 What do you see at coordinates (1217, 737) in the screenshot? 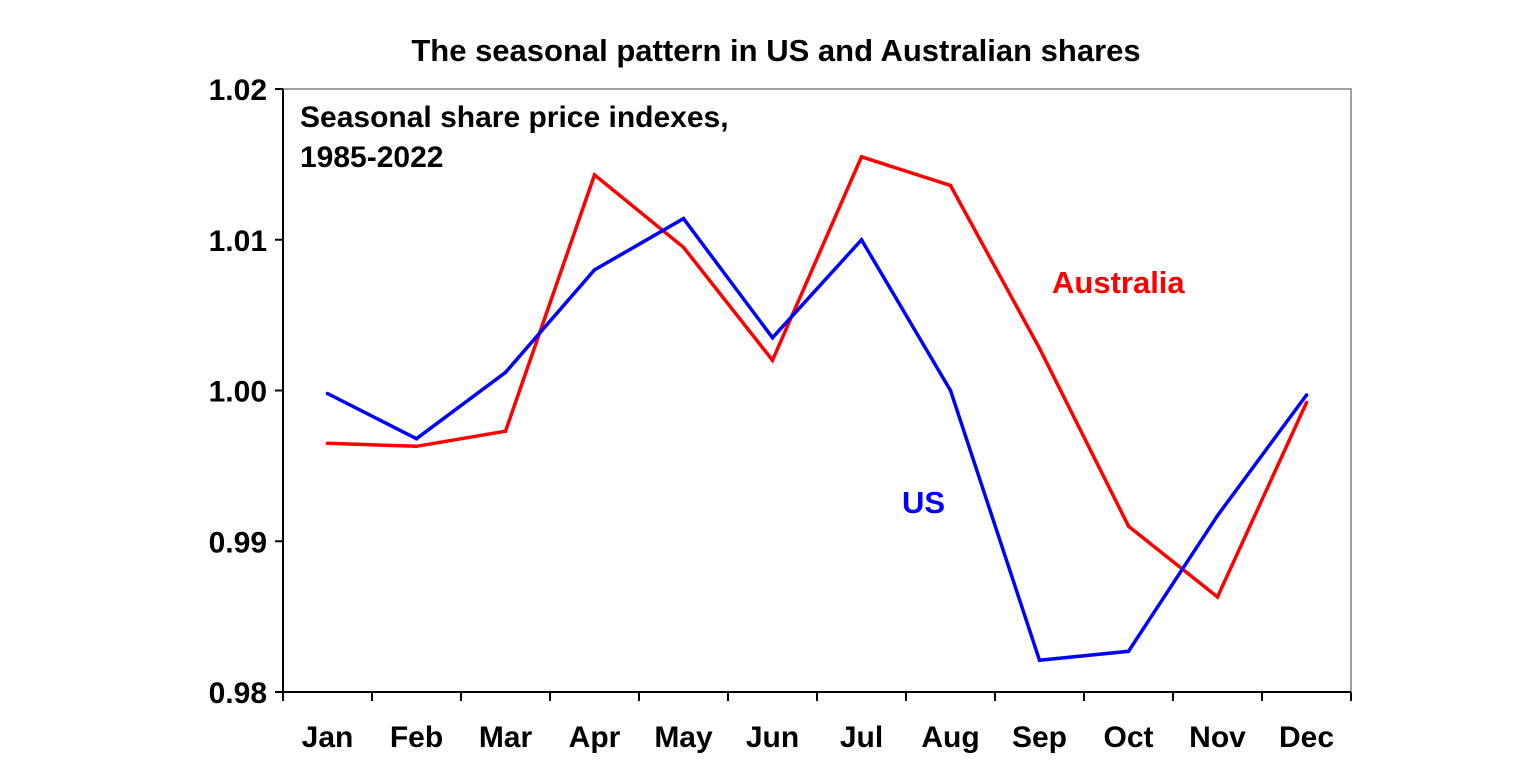
I see `x-tick-label: Nov` at bounding box center [1217, 737].